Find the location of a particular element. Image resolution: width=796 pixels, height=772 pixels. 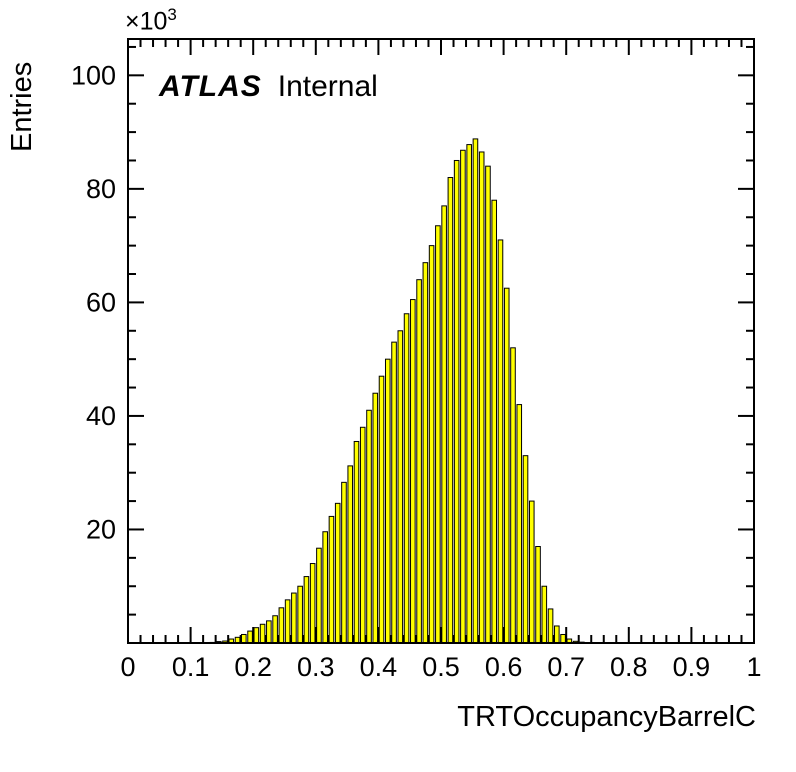

y-tick-label: 80 is located at coordinates (101, 189).